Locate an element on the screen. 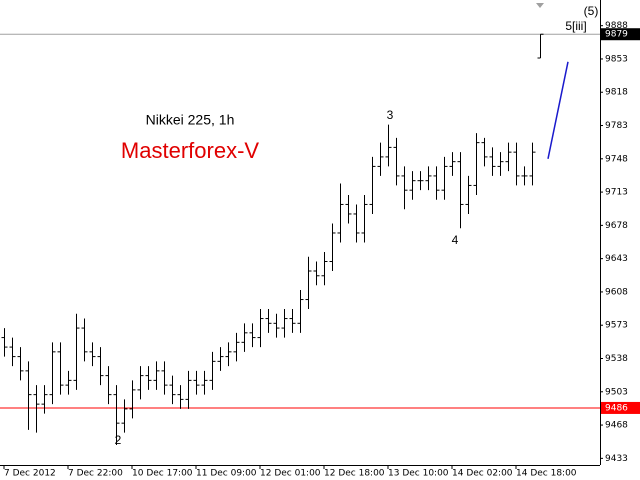 The width and height of the screenshot is (640, 480). wave-label: (5) is located at coordinates (591, 11).